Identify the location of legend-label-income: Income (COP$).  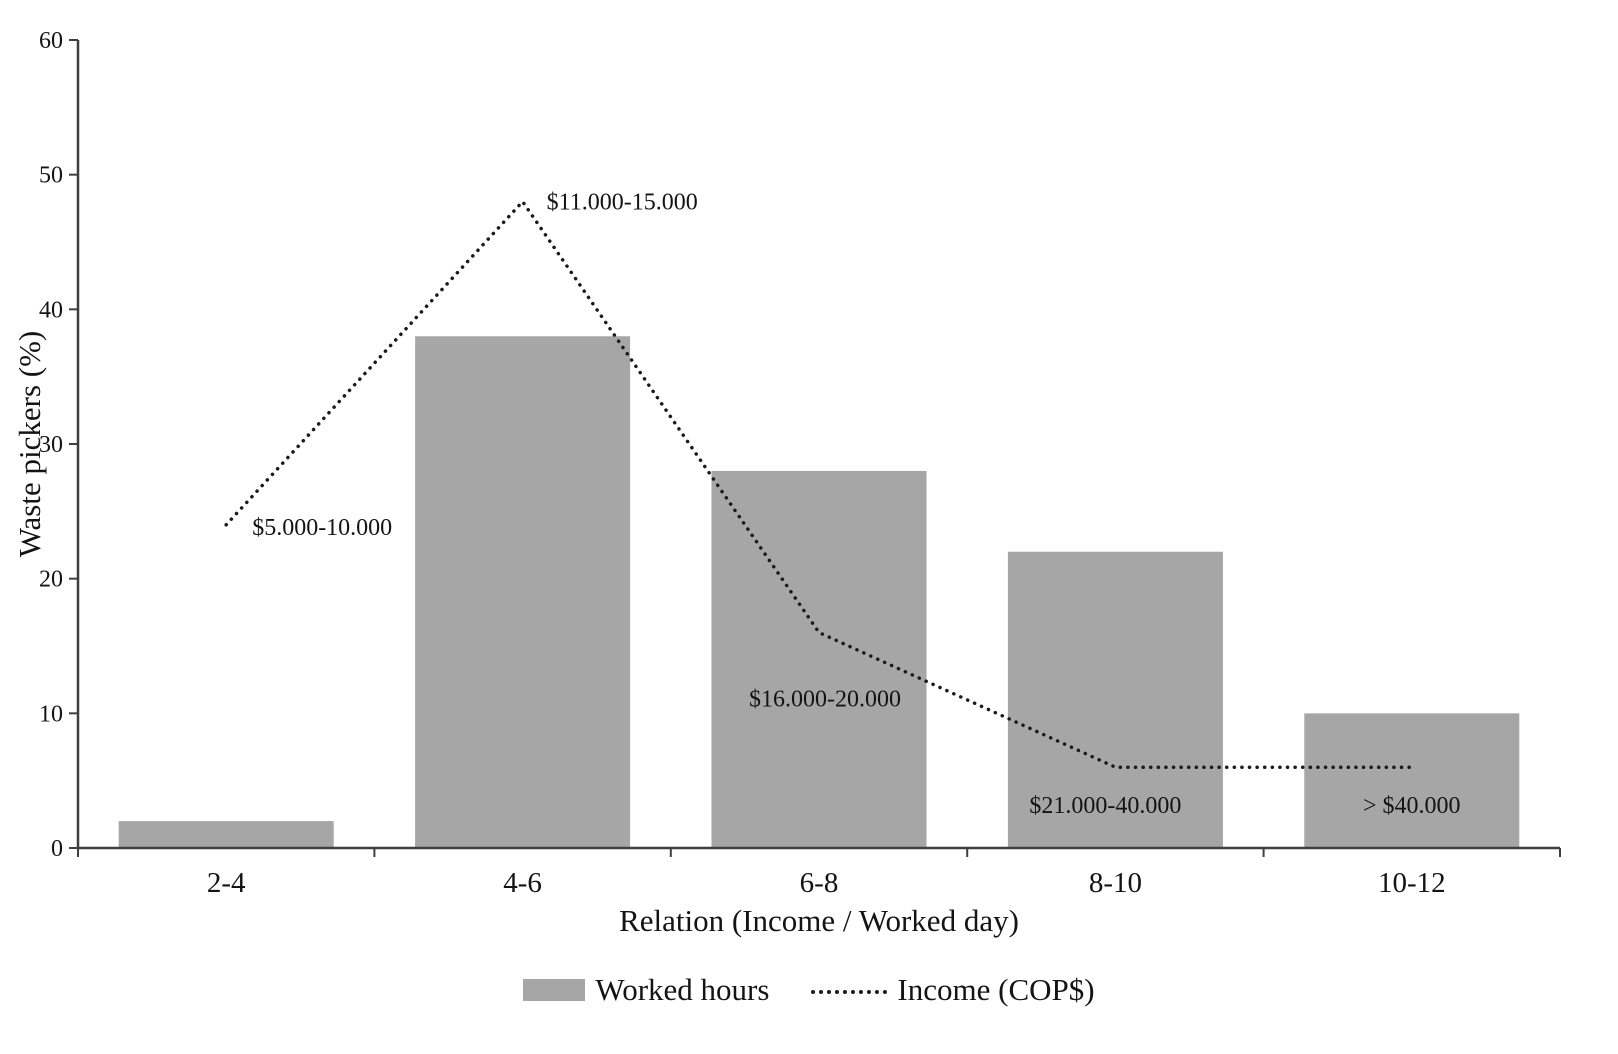
(996, 989).